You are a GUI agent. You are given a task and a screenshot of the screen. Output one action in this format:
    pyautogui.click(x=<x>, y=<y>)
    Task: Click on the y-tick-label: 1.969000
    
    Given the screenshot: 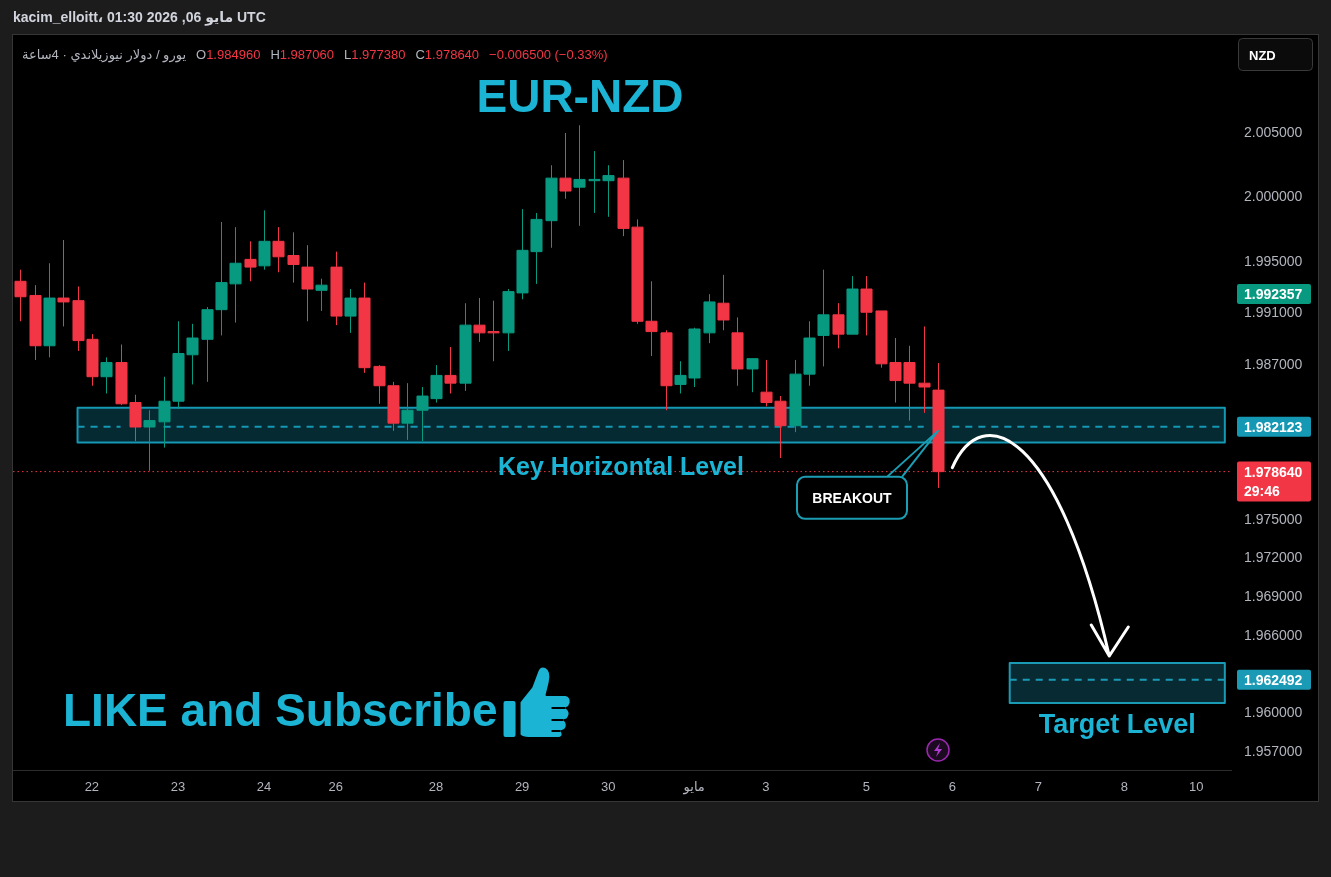 What is the action you would take?
    pyautogui.click(x=1273, y=595)
    